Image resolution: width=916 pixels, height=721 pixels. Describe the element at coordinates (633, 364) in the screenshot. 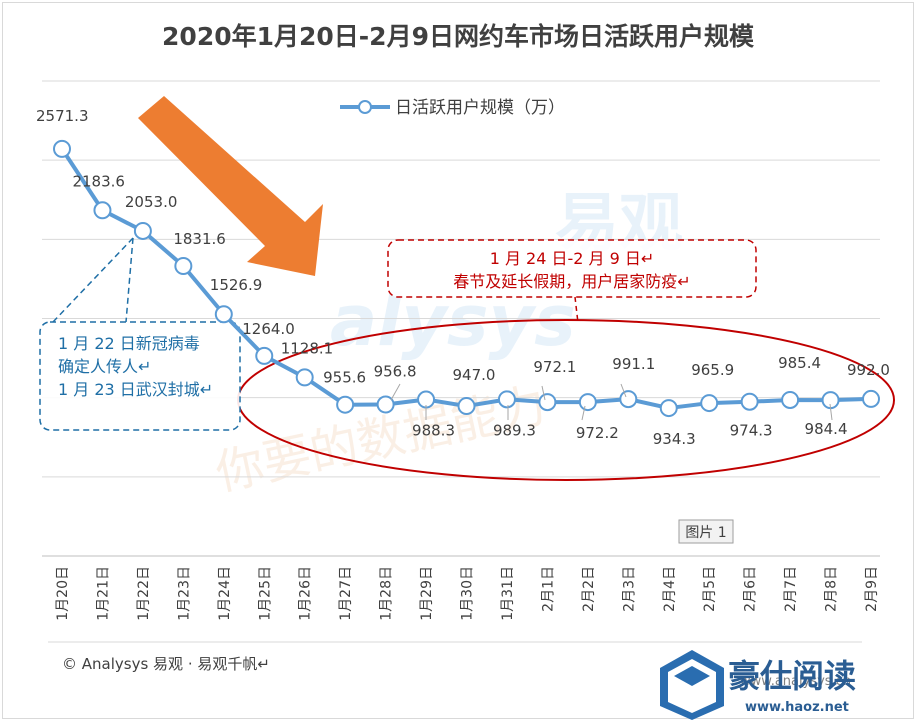

I see `data-label: 991.1` at that location.